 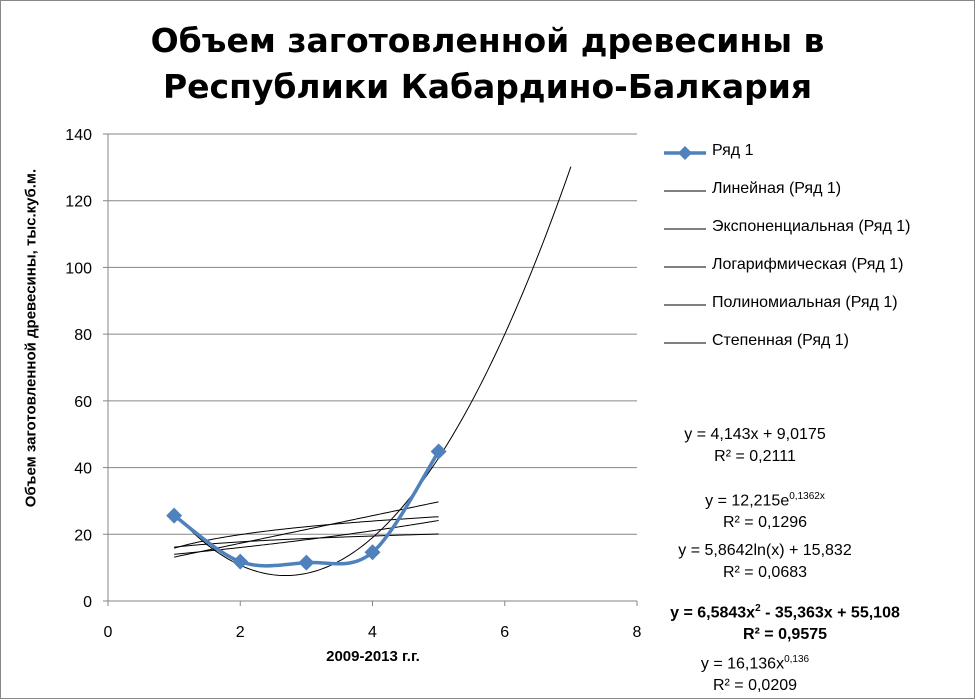 I want to click on x-tick-label: 2, so click(x=240, y=632).